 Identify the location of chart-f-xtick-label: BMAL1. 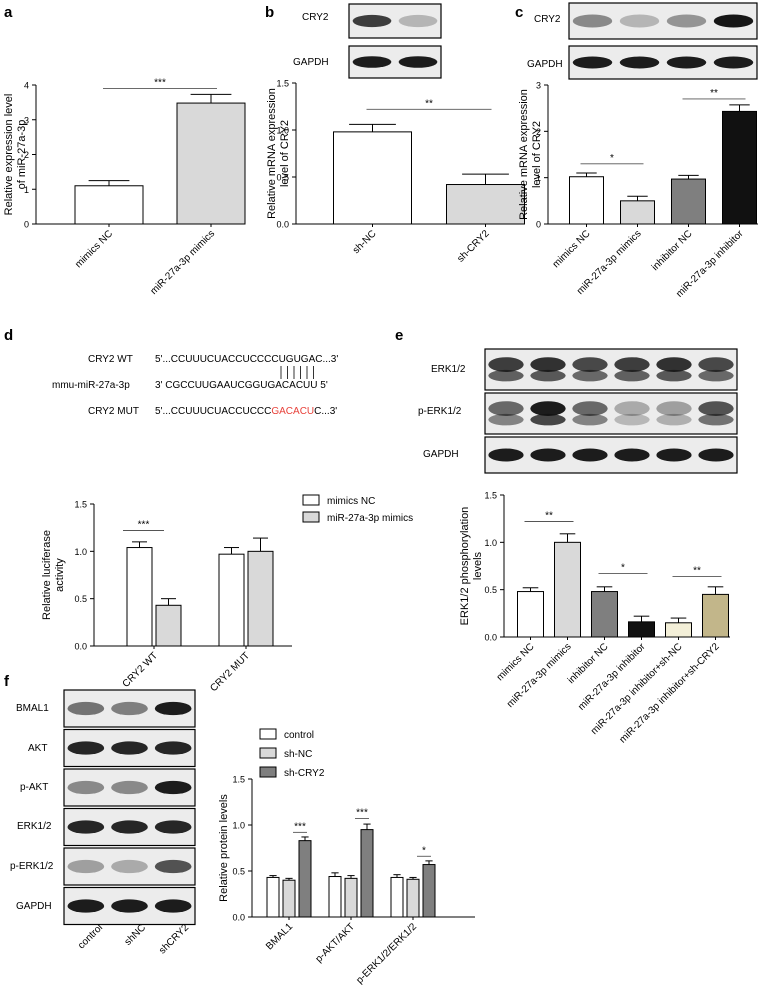
(279, 936).